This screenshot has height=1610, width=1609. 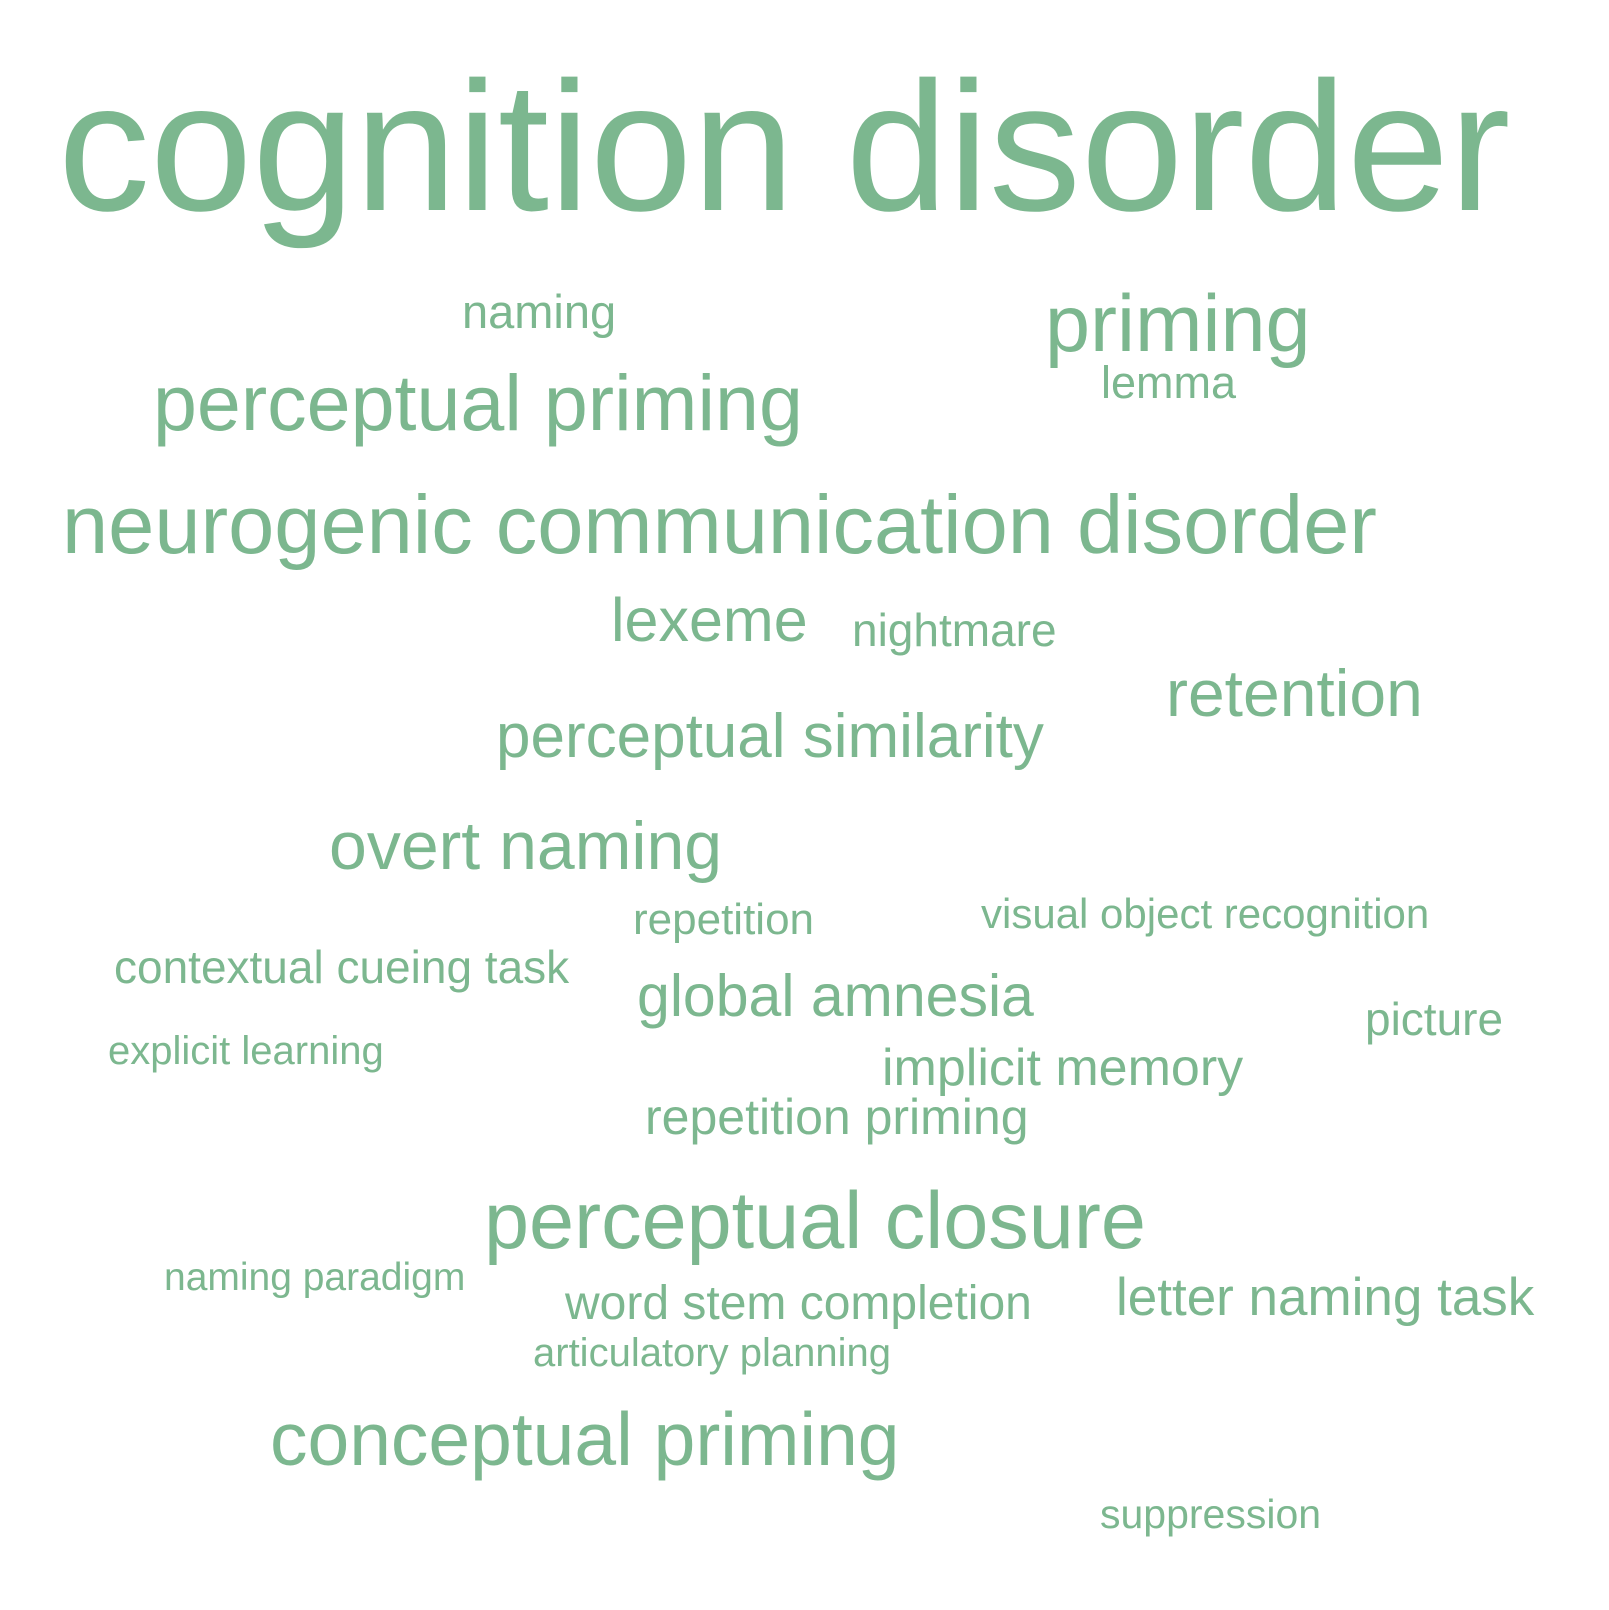 What do you see at coordinates (724, 919) in the screenshot?
I see `word-repetition: repetition` at bounding box center [724, 919].